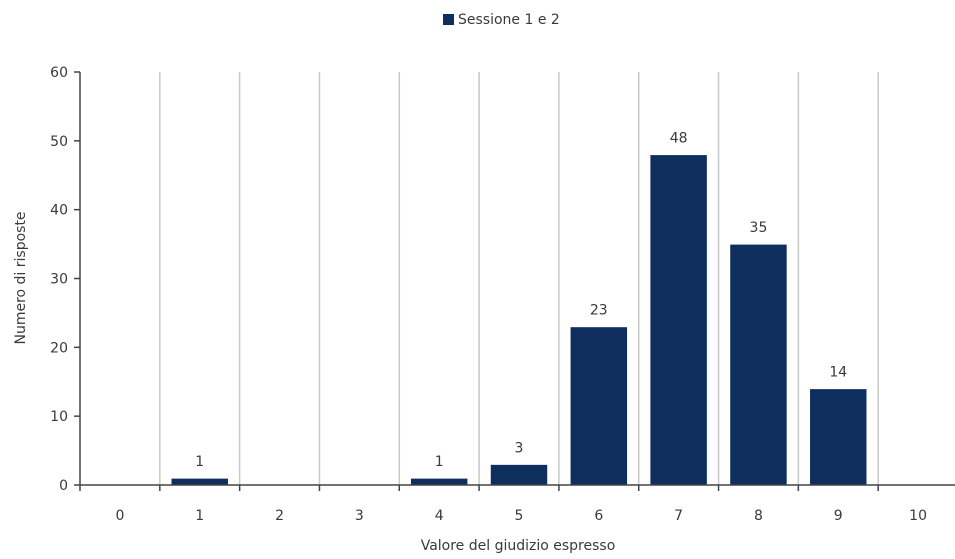 The height and width of the screenshot is (559, 955). Describe the element at coordinates (838, 516) in the screenshot. I see `x-tick-label: 9` at that location.